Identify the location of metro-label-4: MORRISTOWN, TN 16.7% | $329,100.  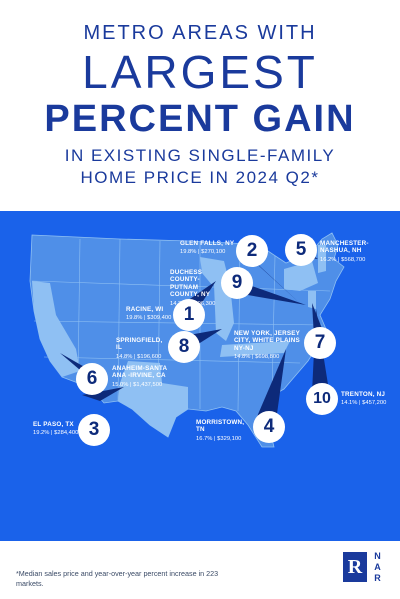
(225, 431).